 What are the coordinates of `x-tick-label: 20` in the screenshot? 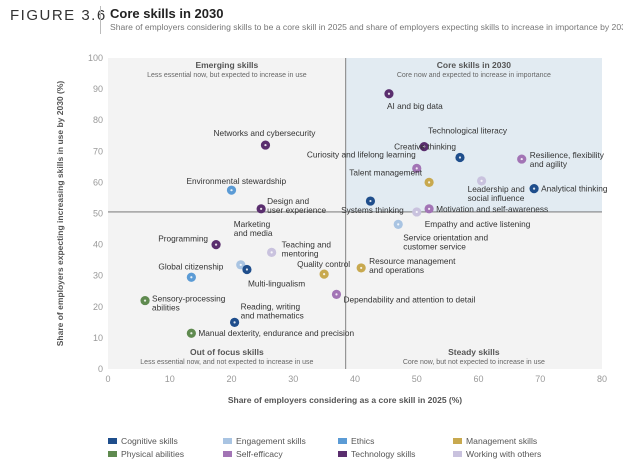 It's located at (231, 379).